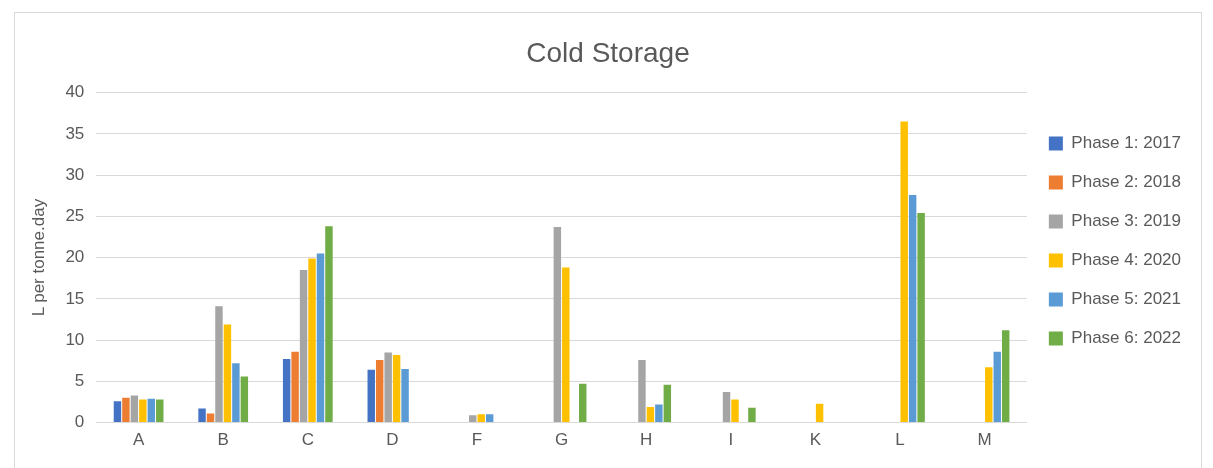 The image size is (1213, 468). What do you see at coordinates (561, 440) in the screenshot?
I see `x-tick-label: G` at bounding box center [561, 440].